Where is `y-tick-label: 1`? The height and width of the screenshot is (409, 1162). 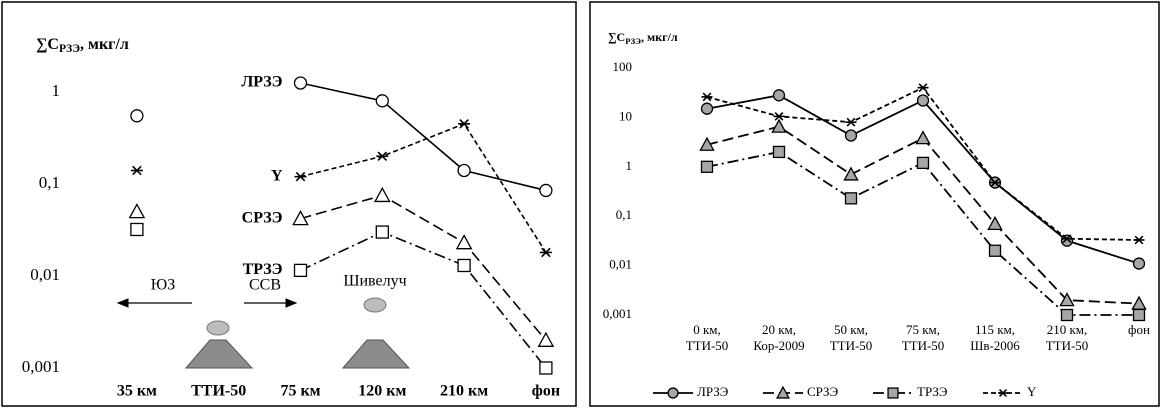
y-tick-label: 1 is located at coordinates (629, 165).